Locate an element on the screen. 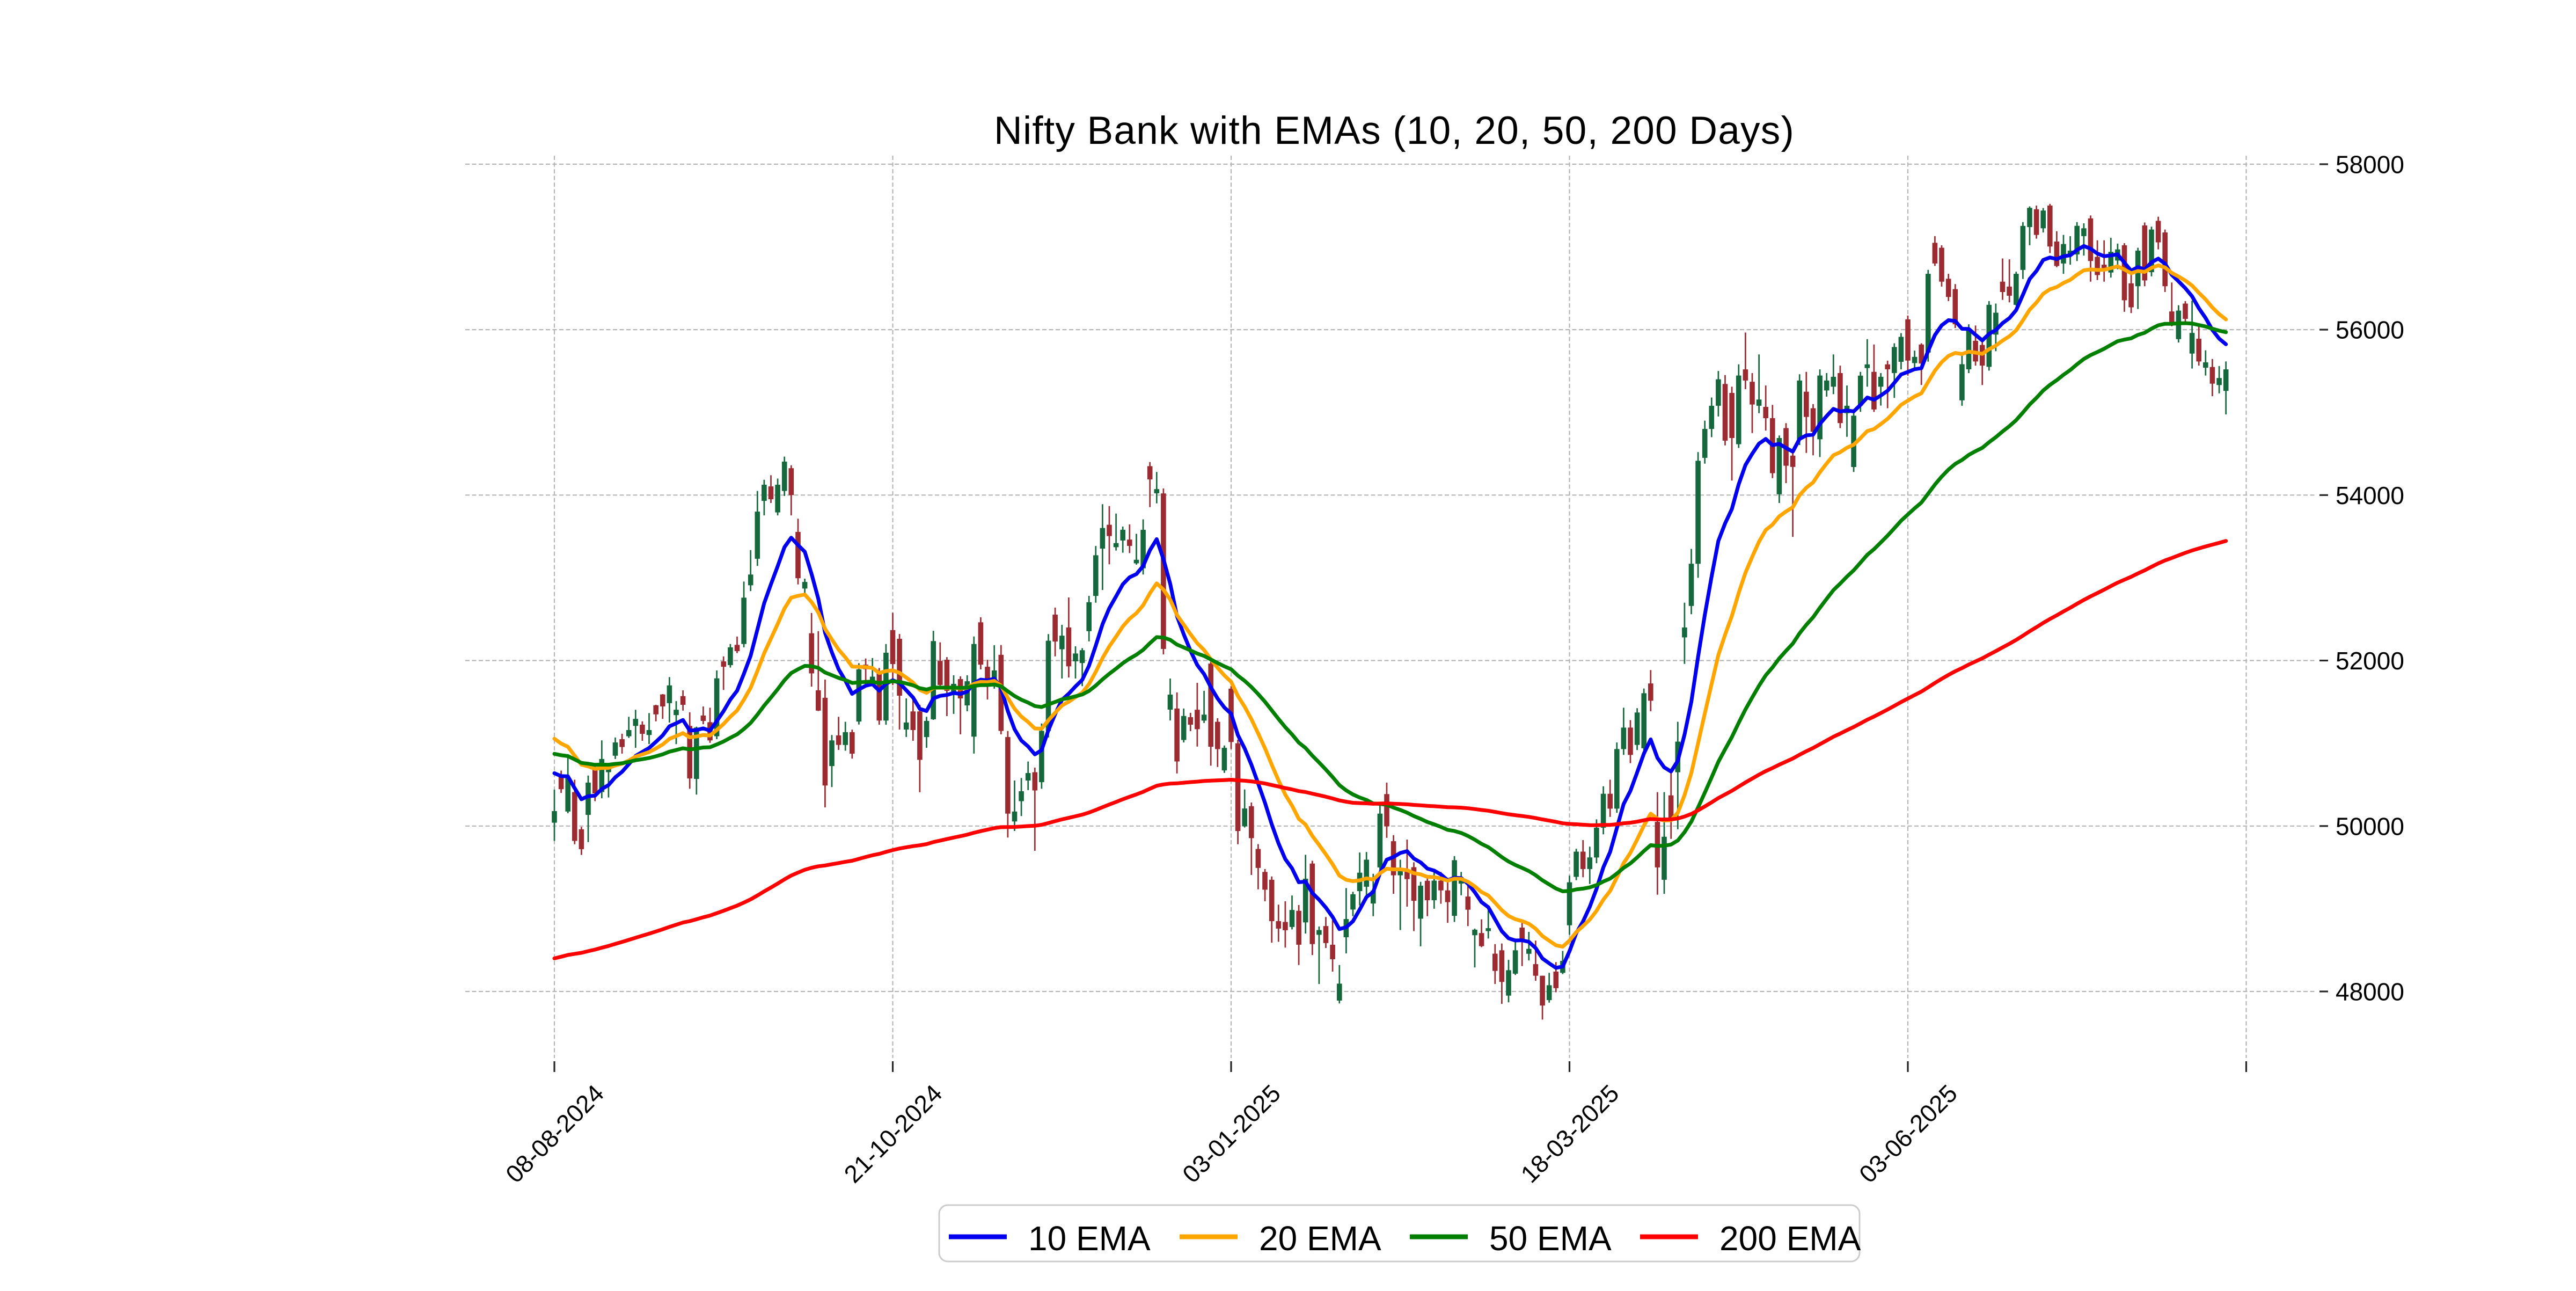  svg-text: 10 EMA is located at coordinates (1089, 1238).